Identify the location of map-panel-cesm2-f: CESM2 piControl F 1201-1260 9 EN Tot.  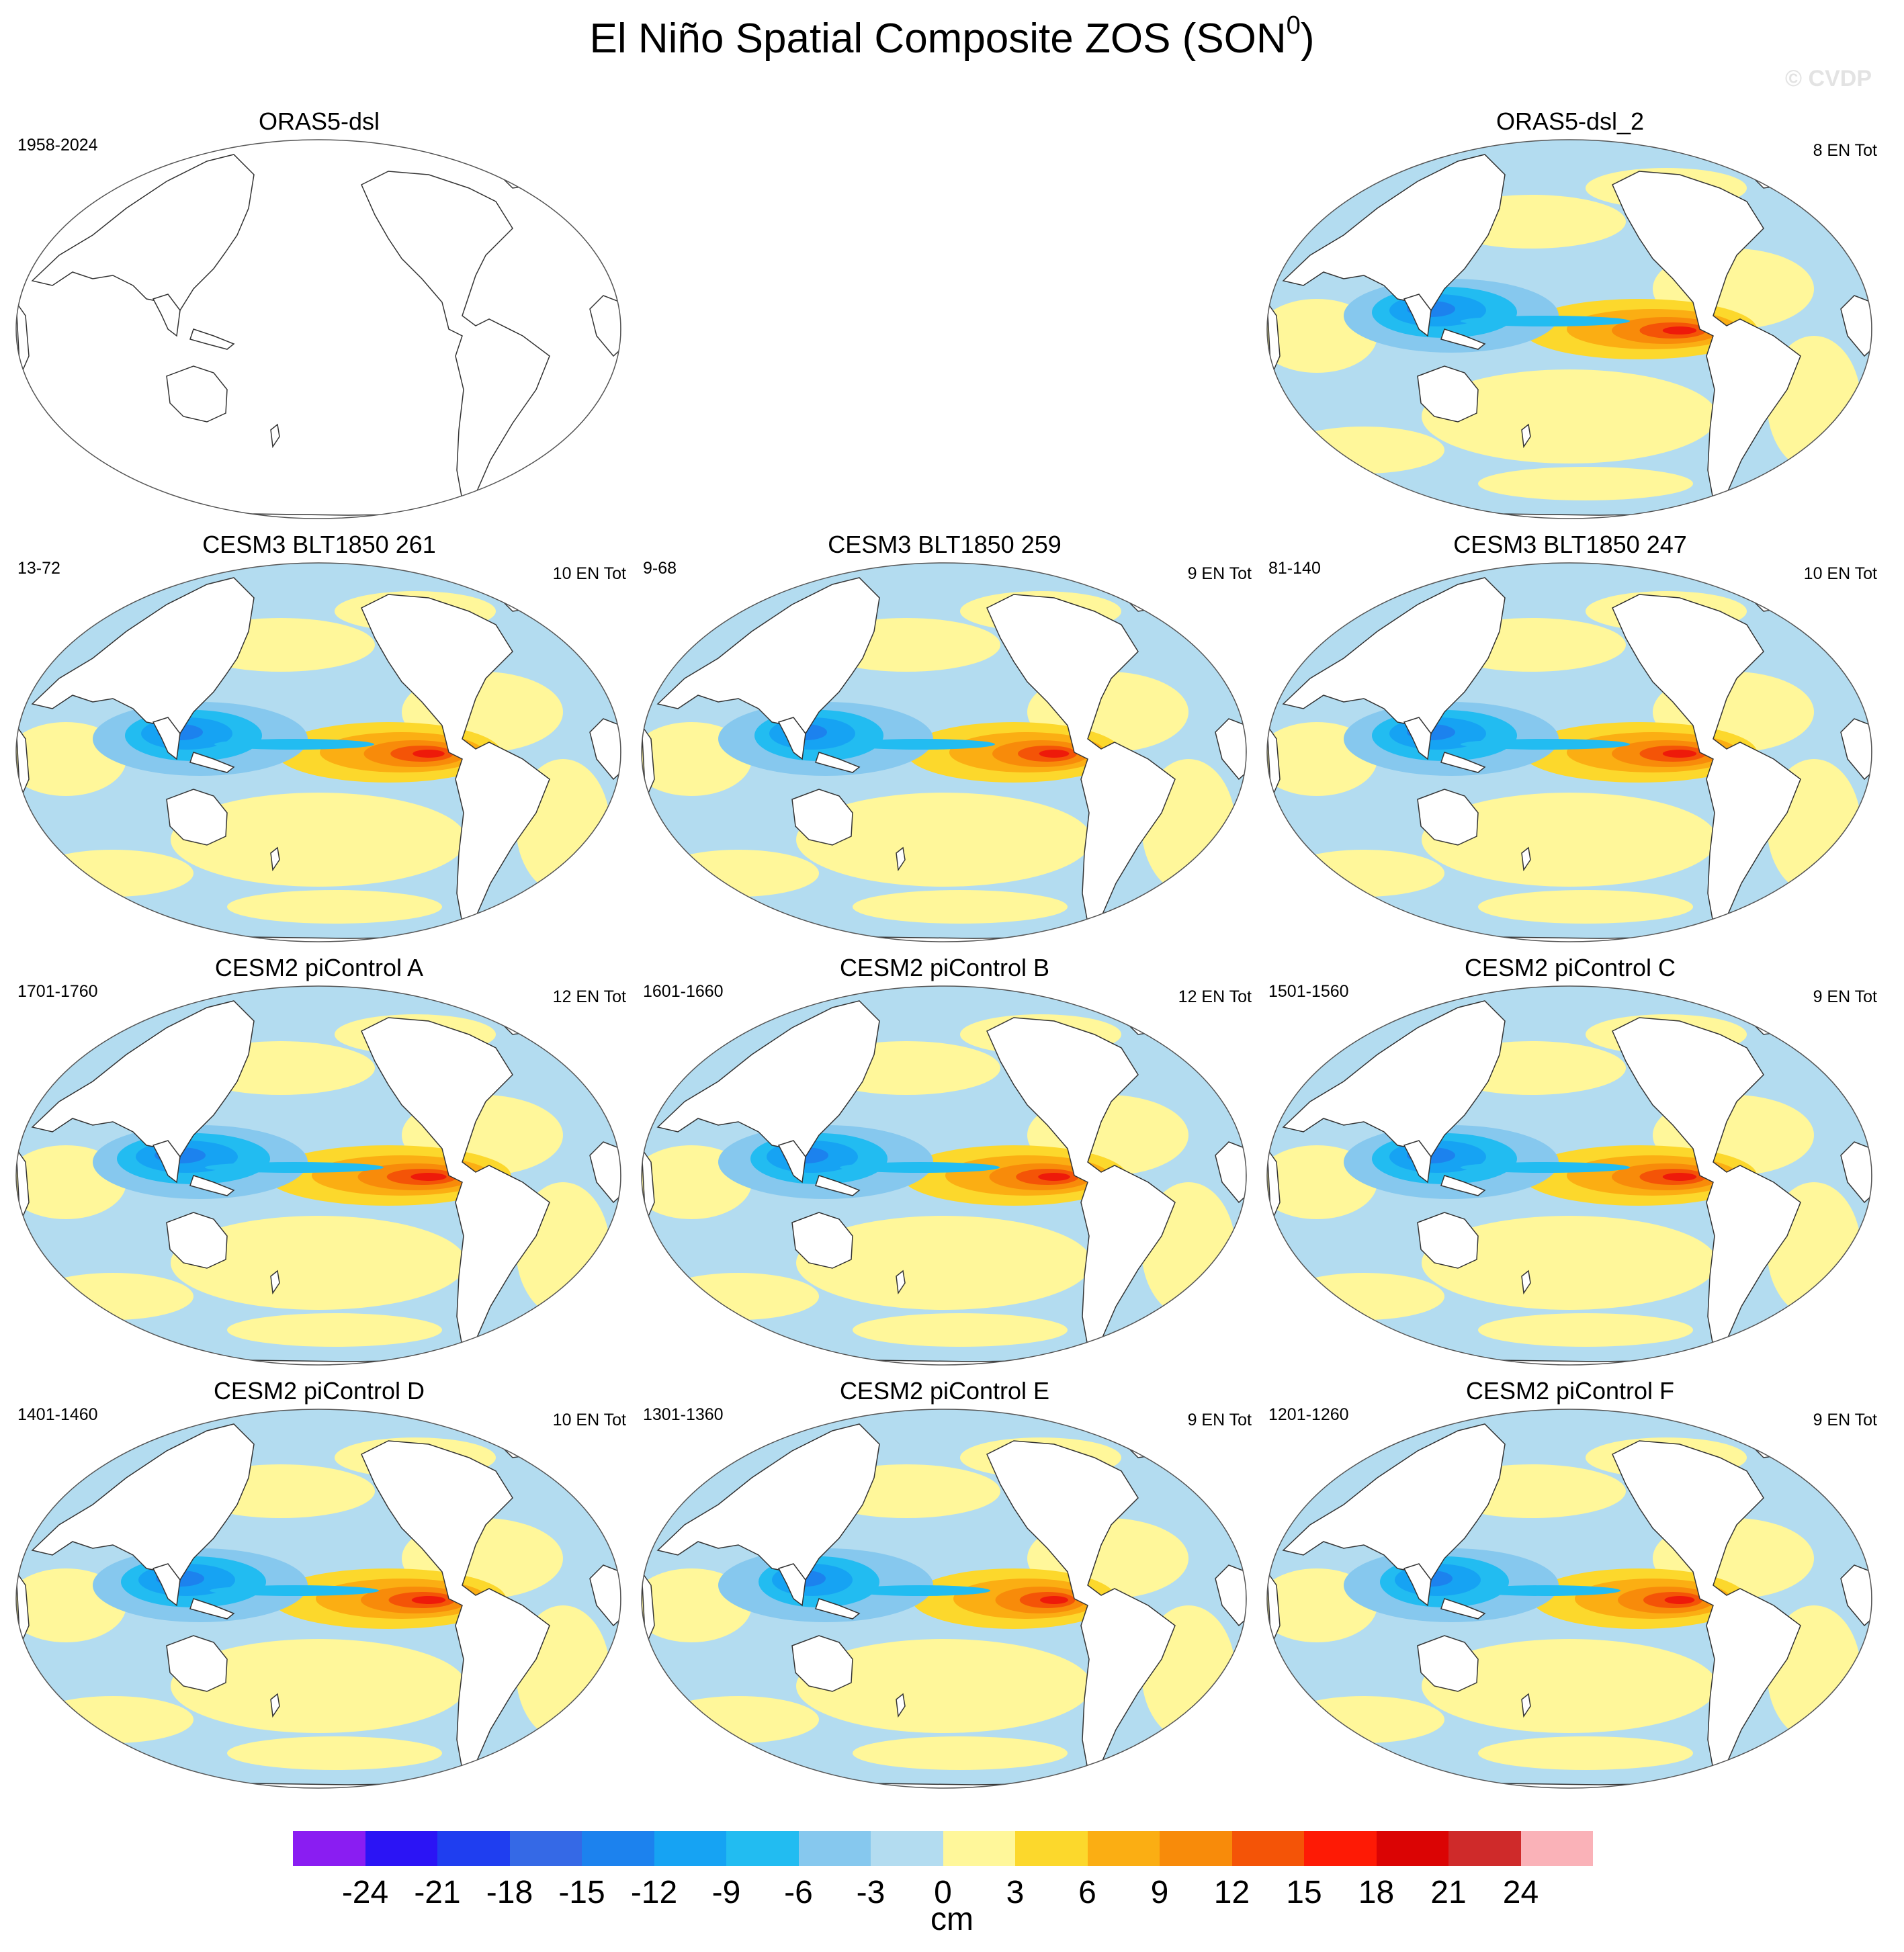
(1571, 1585).